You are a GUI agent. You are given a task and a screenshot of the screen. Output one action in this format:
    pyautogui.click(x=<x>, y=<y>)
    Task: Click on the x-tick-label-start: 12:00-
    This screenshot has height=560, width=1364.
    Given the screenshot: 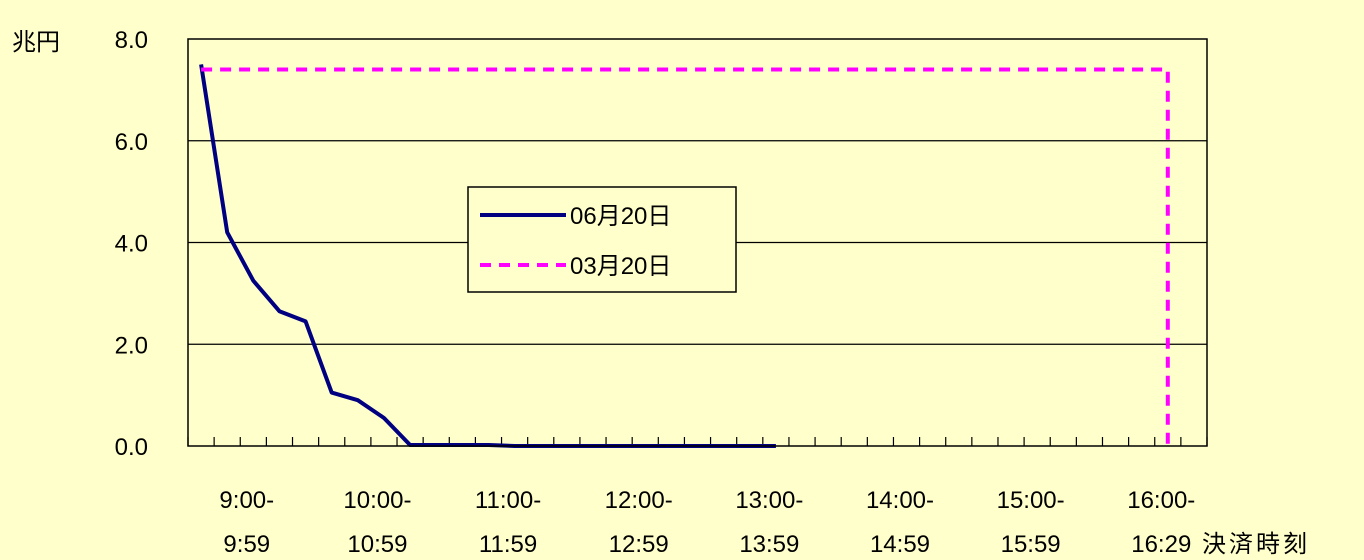 What is the action you would take?
    pyautogui.click(x=639, y=500)
    